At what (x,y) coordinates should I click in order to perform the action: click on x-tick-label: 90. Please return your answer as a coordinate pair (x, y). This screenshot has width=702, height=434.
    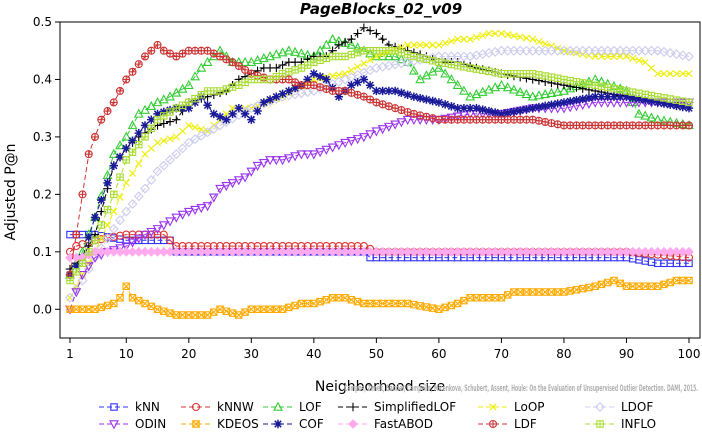
    Looking at the image, I should click on (626, 354).